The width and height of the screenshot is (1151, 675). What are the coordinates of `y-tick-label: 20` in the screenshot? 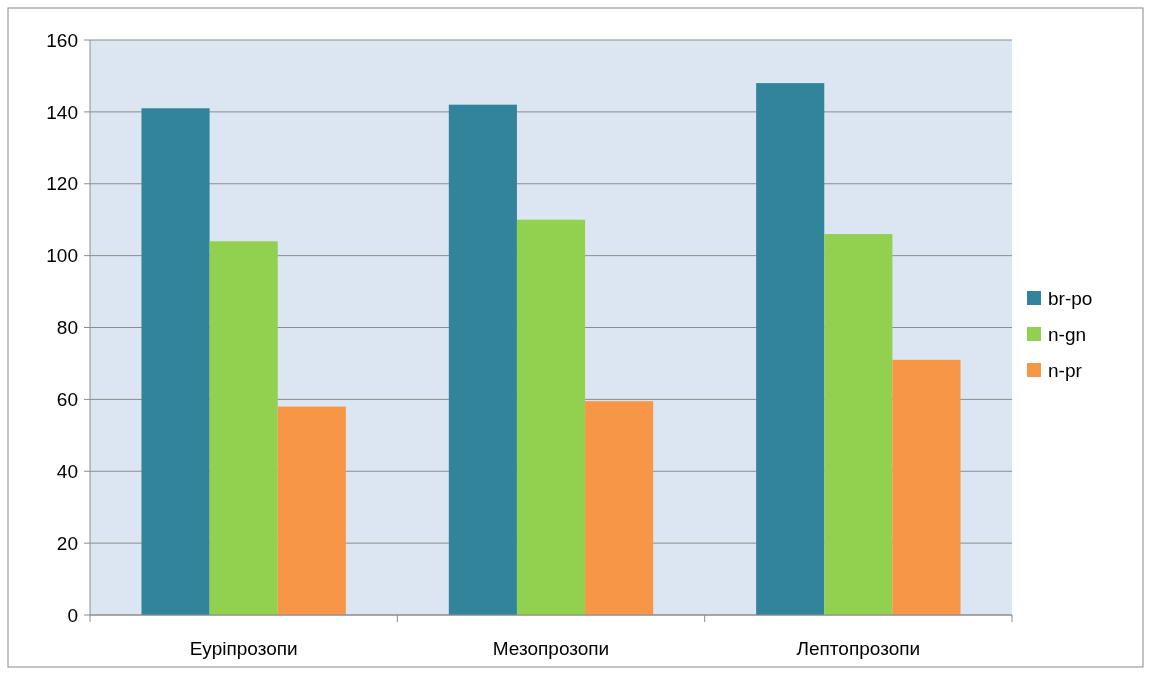 It's located at (67, 543).